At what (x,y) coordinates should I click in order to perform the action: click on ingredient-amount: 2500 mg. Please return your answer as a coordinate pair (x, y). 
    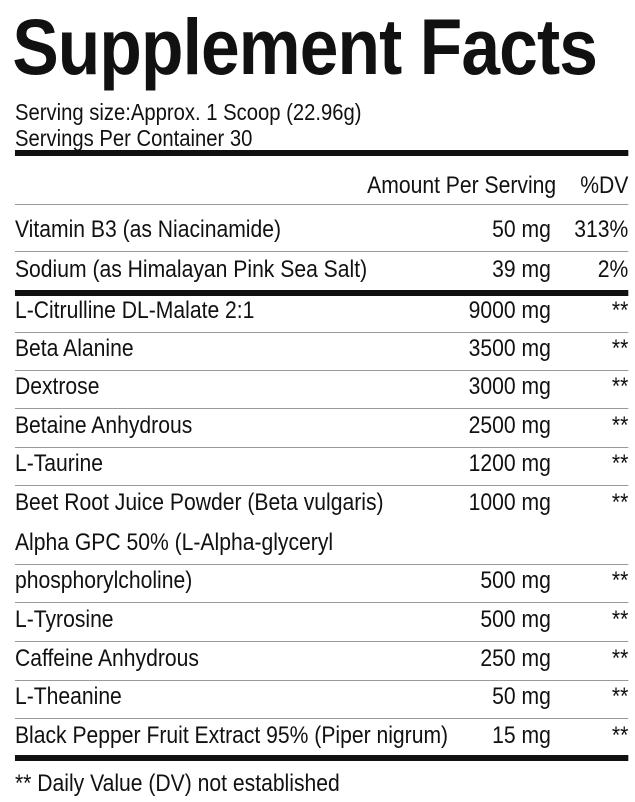
    Looking at the image, I should click on (509, 425).